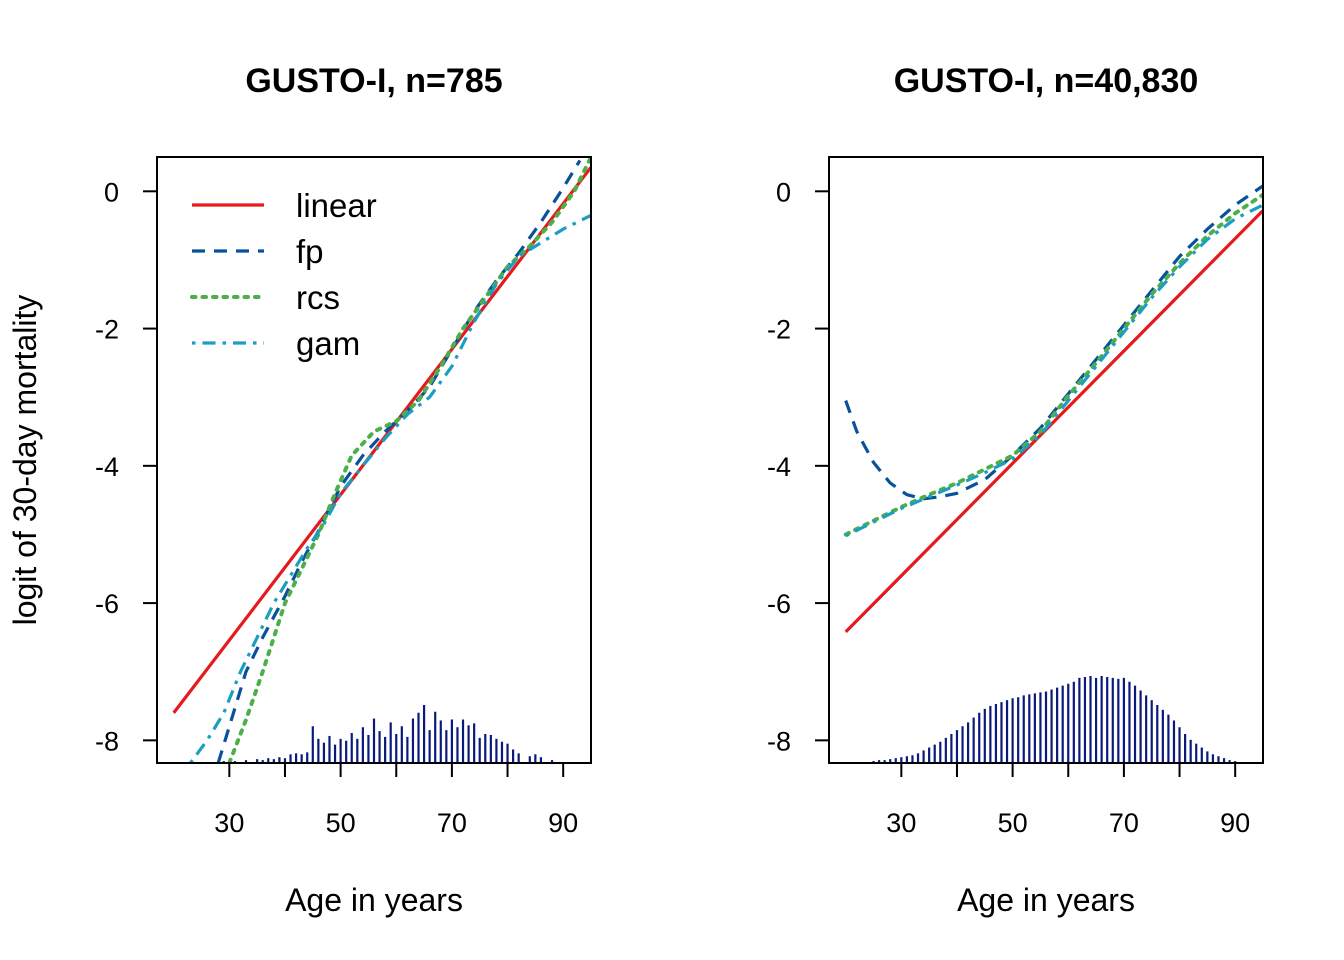  Describe the element at coordinates (25, 460) in the screenshot. I see `panel-left-ylabel: logit of 30-day mortality` at that location.